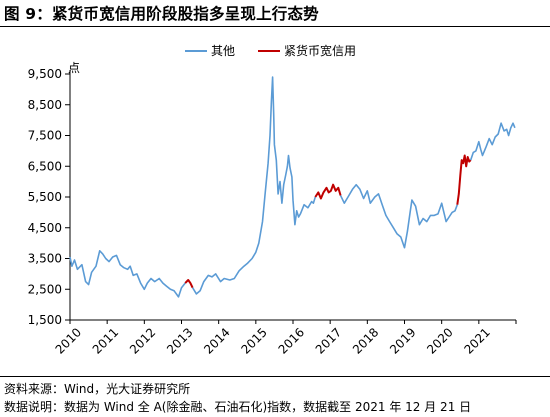  Describe the element at coordinates (179, 340) in the screenshot. I see `x-tick-label: 2013` at that location.